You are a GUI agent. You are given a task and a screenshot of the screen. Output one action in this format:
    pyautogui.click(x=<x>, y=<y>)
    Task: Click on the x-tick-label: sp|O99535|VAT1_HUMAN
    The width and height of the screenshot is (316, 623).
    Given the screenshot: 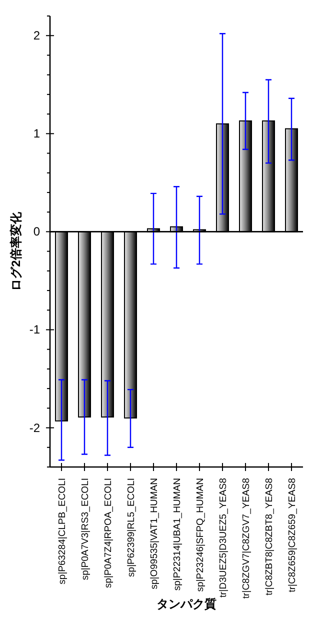 What is the action you would take?
    pyautogui.click(x=154, y=534)
    